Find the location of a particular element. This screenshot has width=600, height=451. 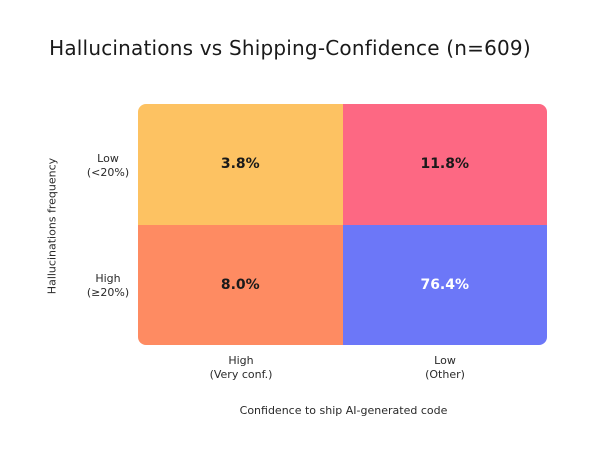

heatmap-cell-hallu-low-conf-high: 3.8% is located at coordinates (240, 164).